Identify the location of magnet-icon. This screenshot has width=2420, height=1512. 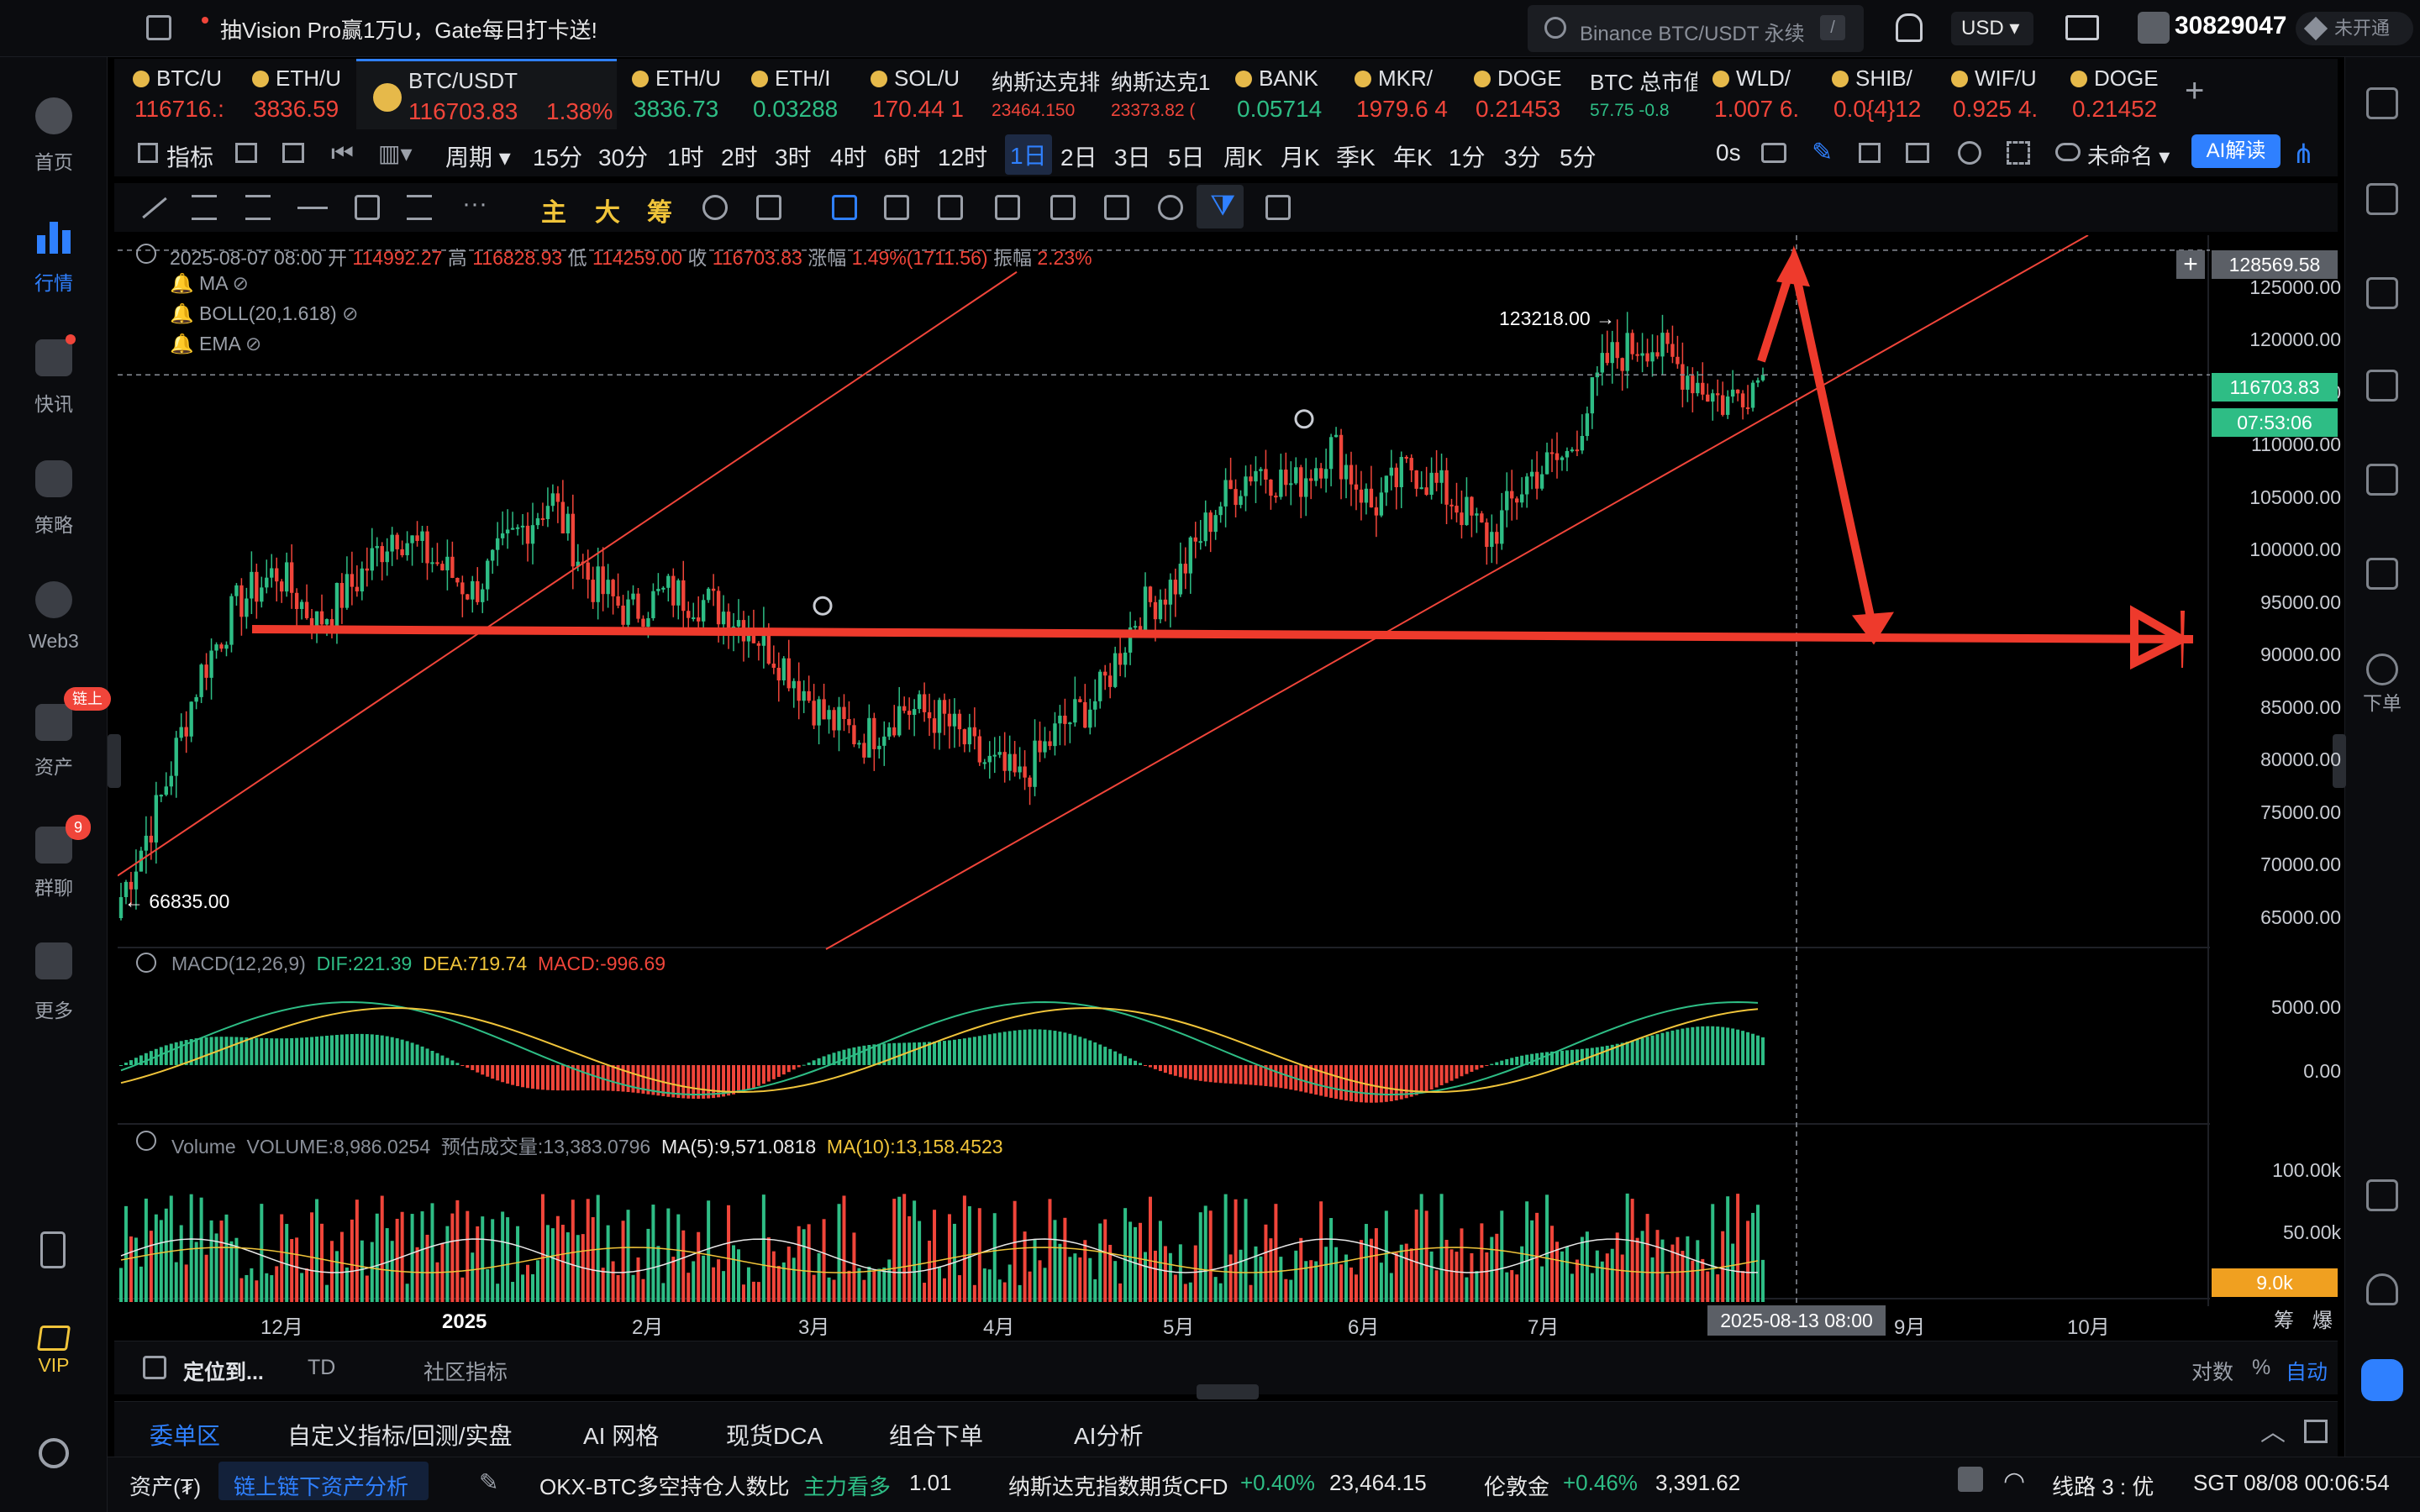
(715, 207).